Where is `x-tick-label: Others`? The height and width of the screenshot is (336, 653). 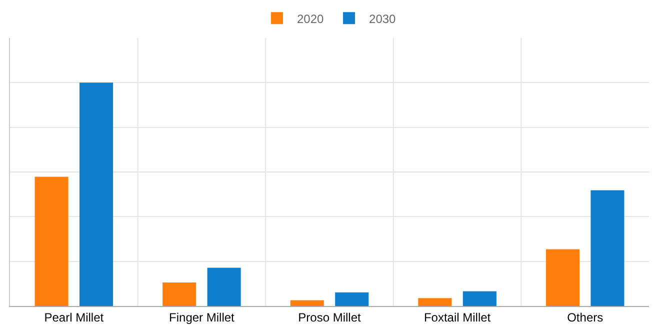 x-tick-label: Others is located at coordinates (585, 317).